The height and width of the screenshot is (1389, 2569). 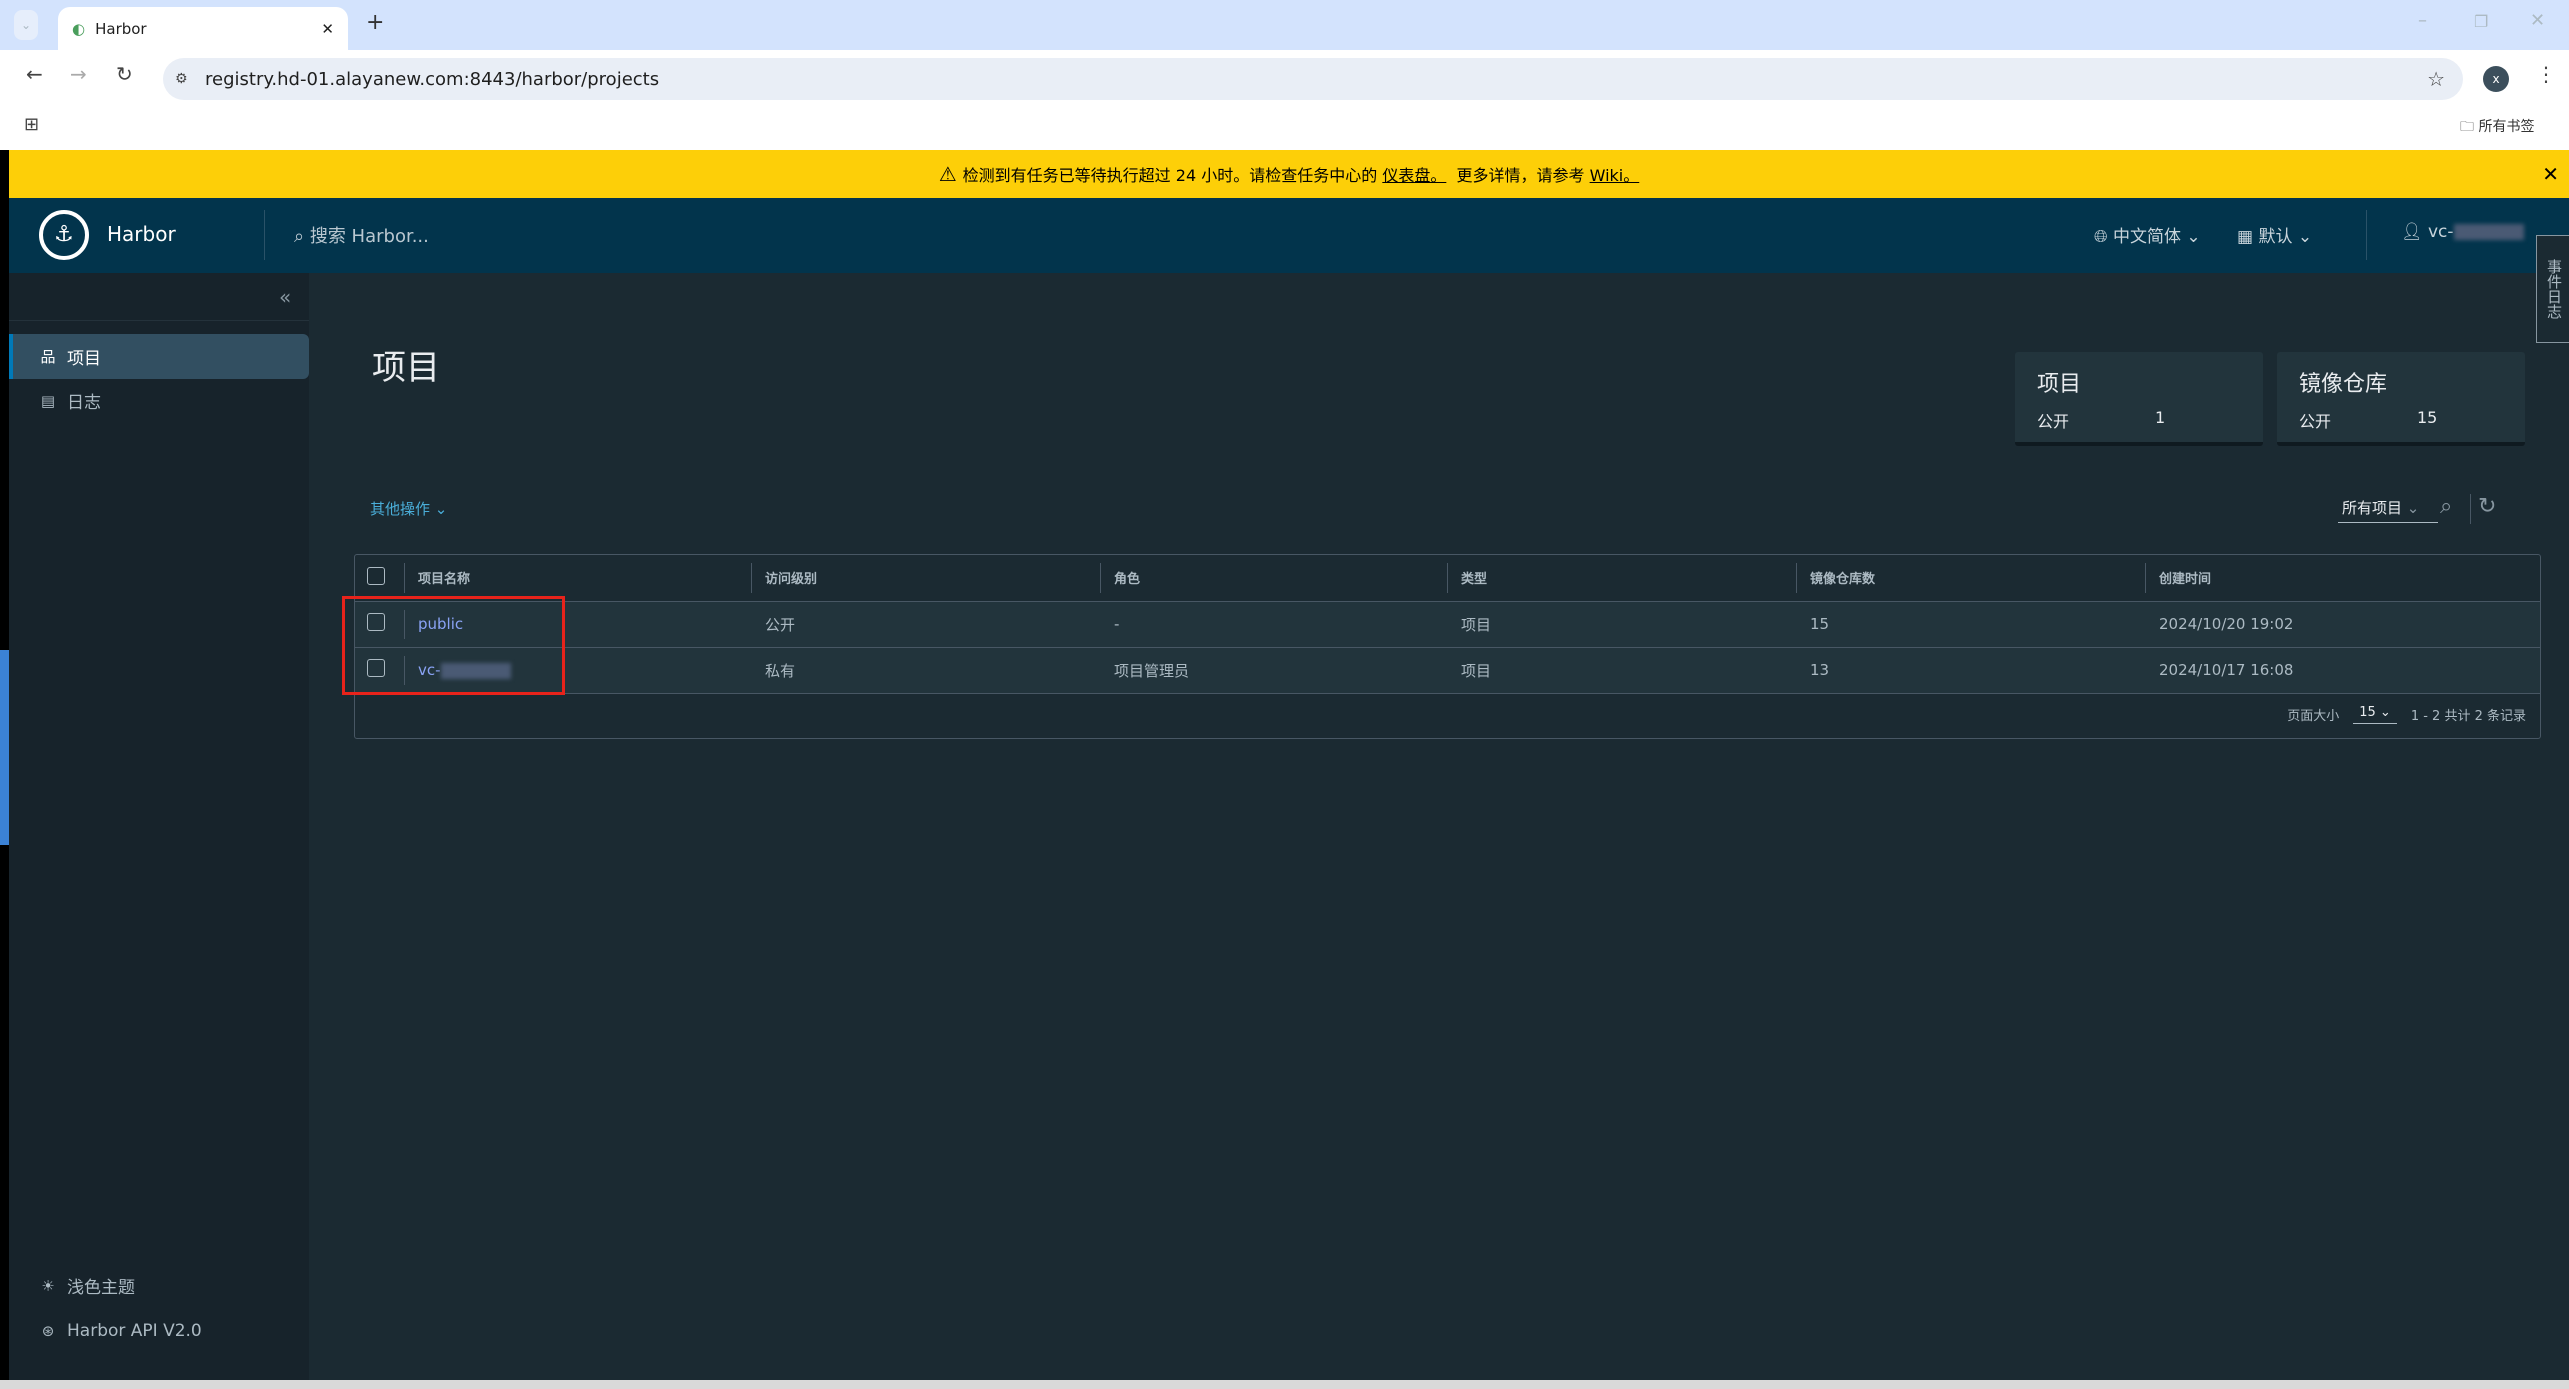 What do you see at coordinates (26, 25) in the screenshot?
I see `tab-search-button: ⌄` at bounding box center [26, 25].